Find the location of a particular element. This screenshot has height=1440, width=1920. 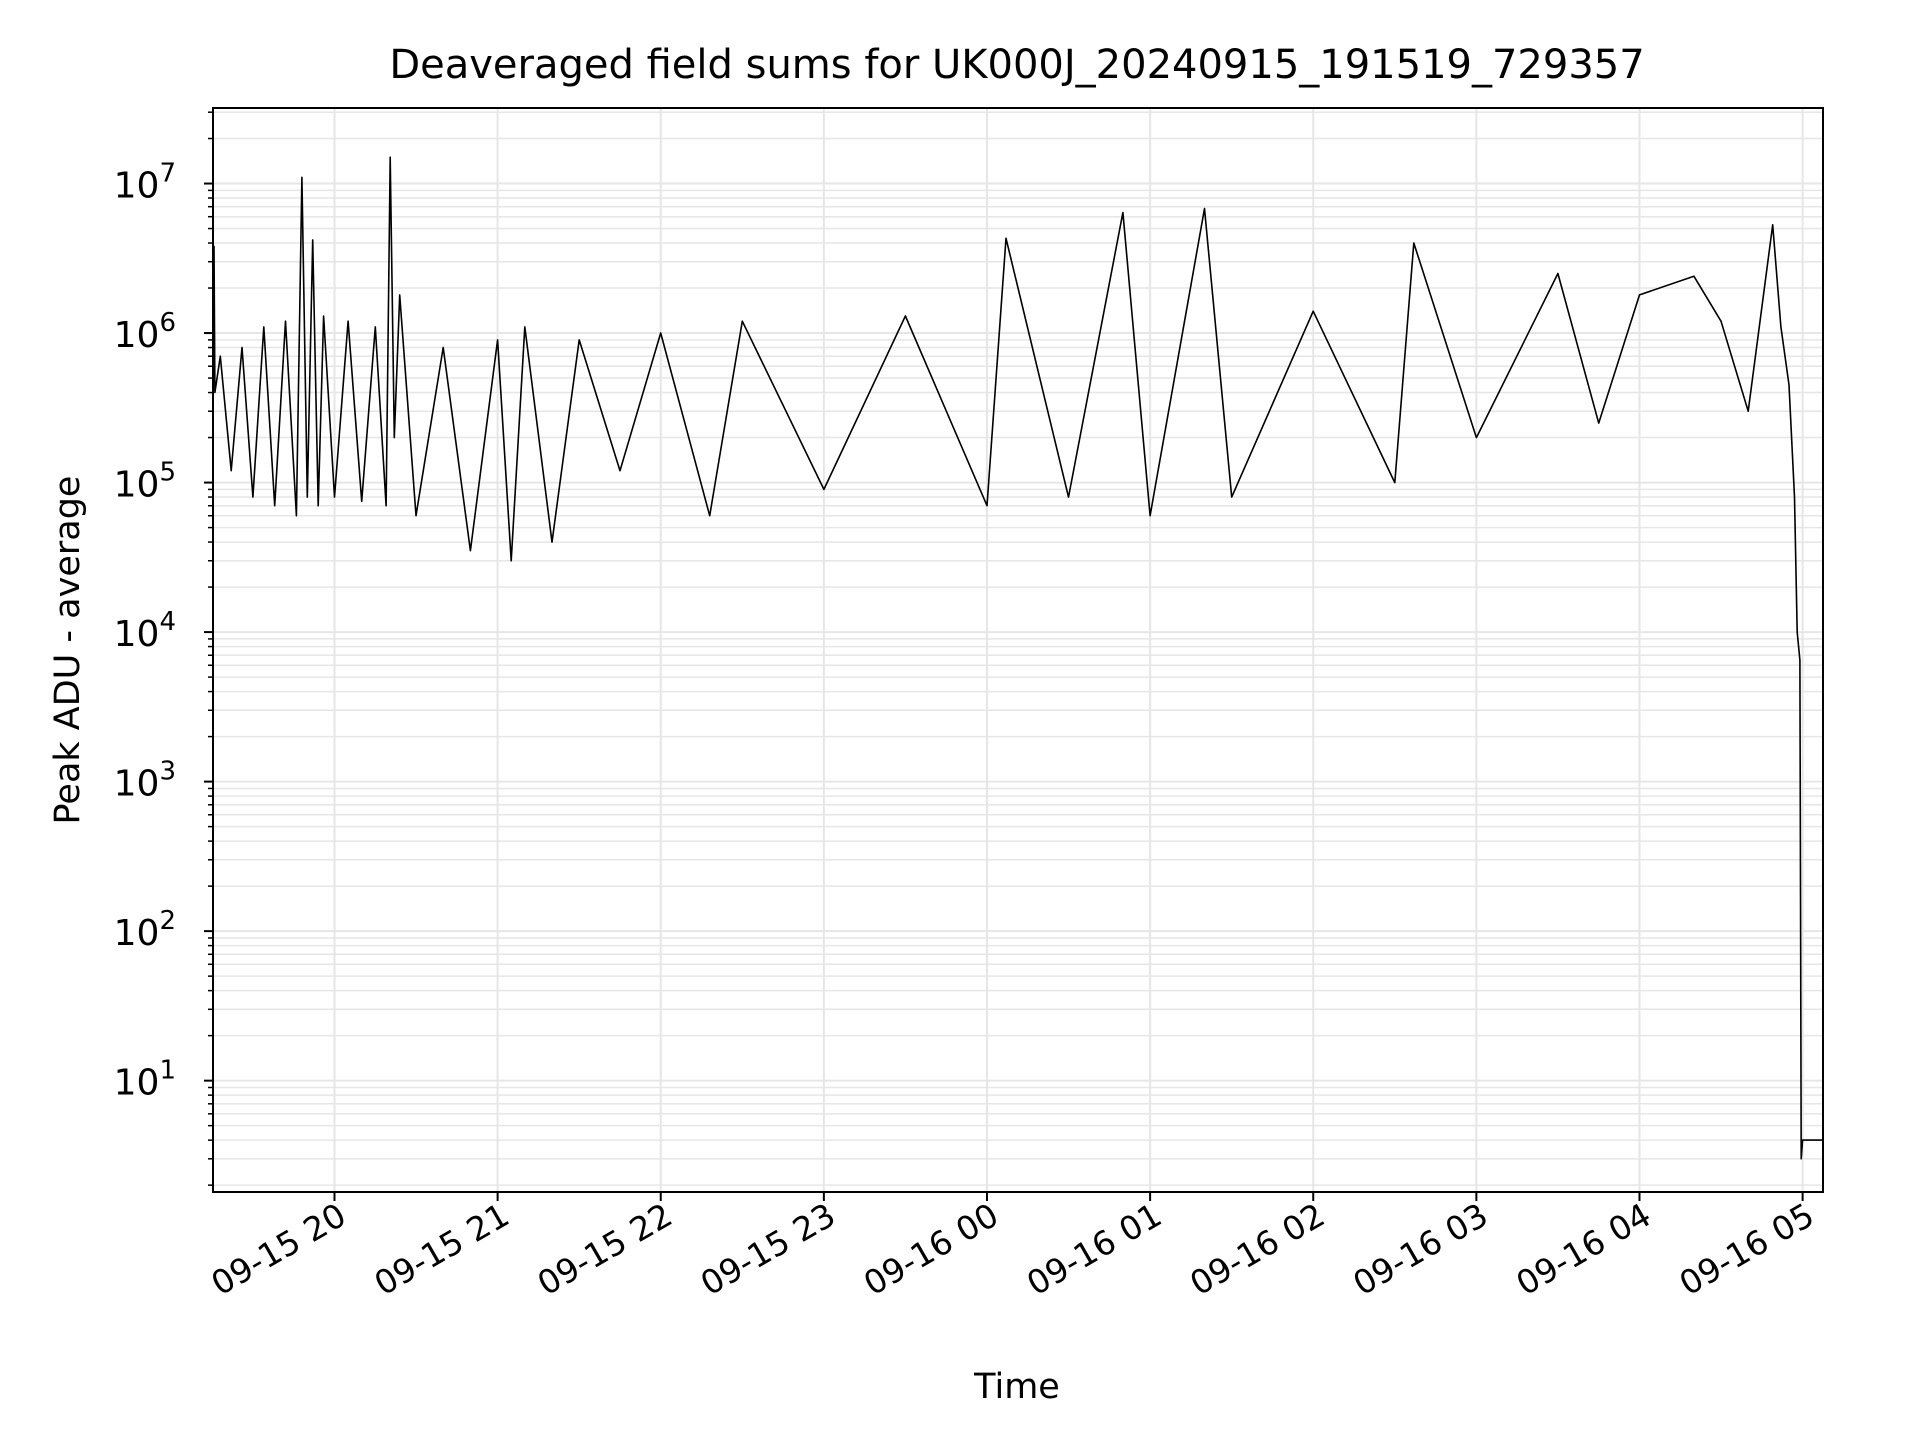

y-tick-label: 10³ is located at coordinates (145, 781).